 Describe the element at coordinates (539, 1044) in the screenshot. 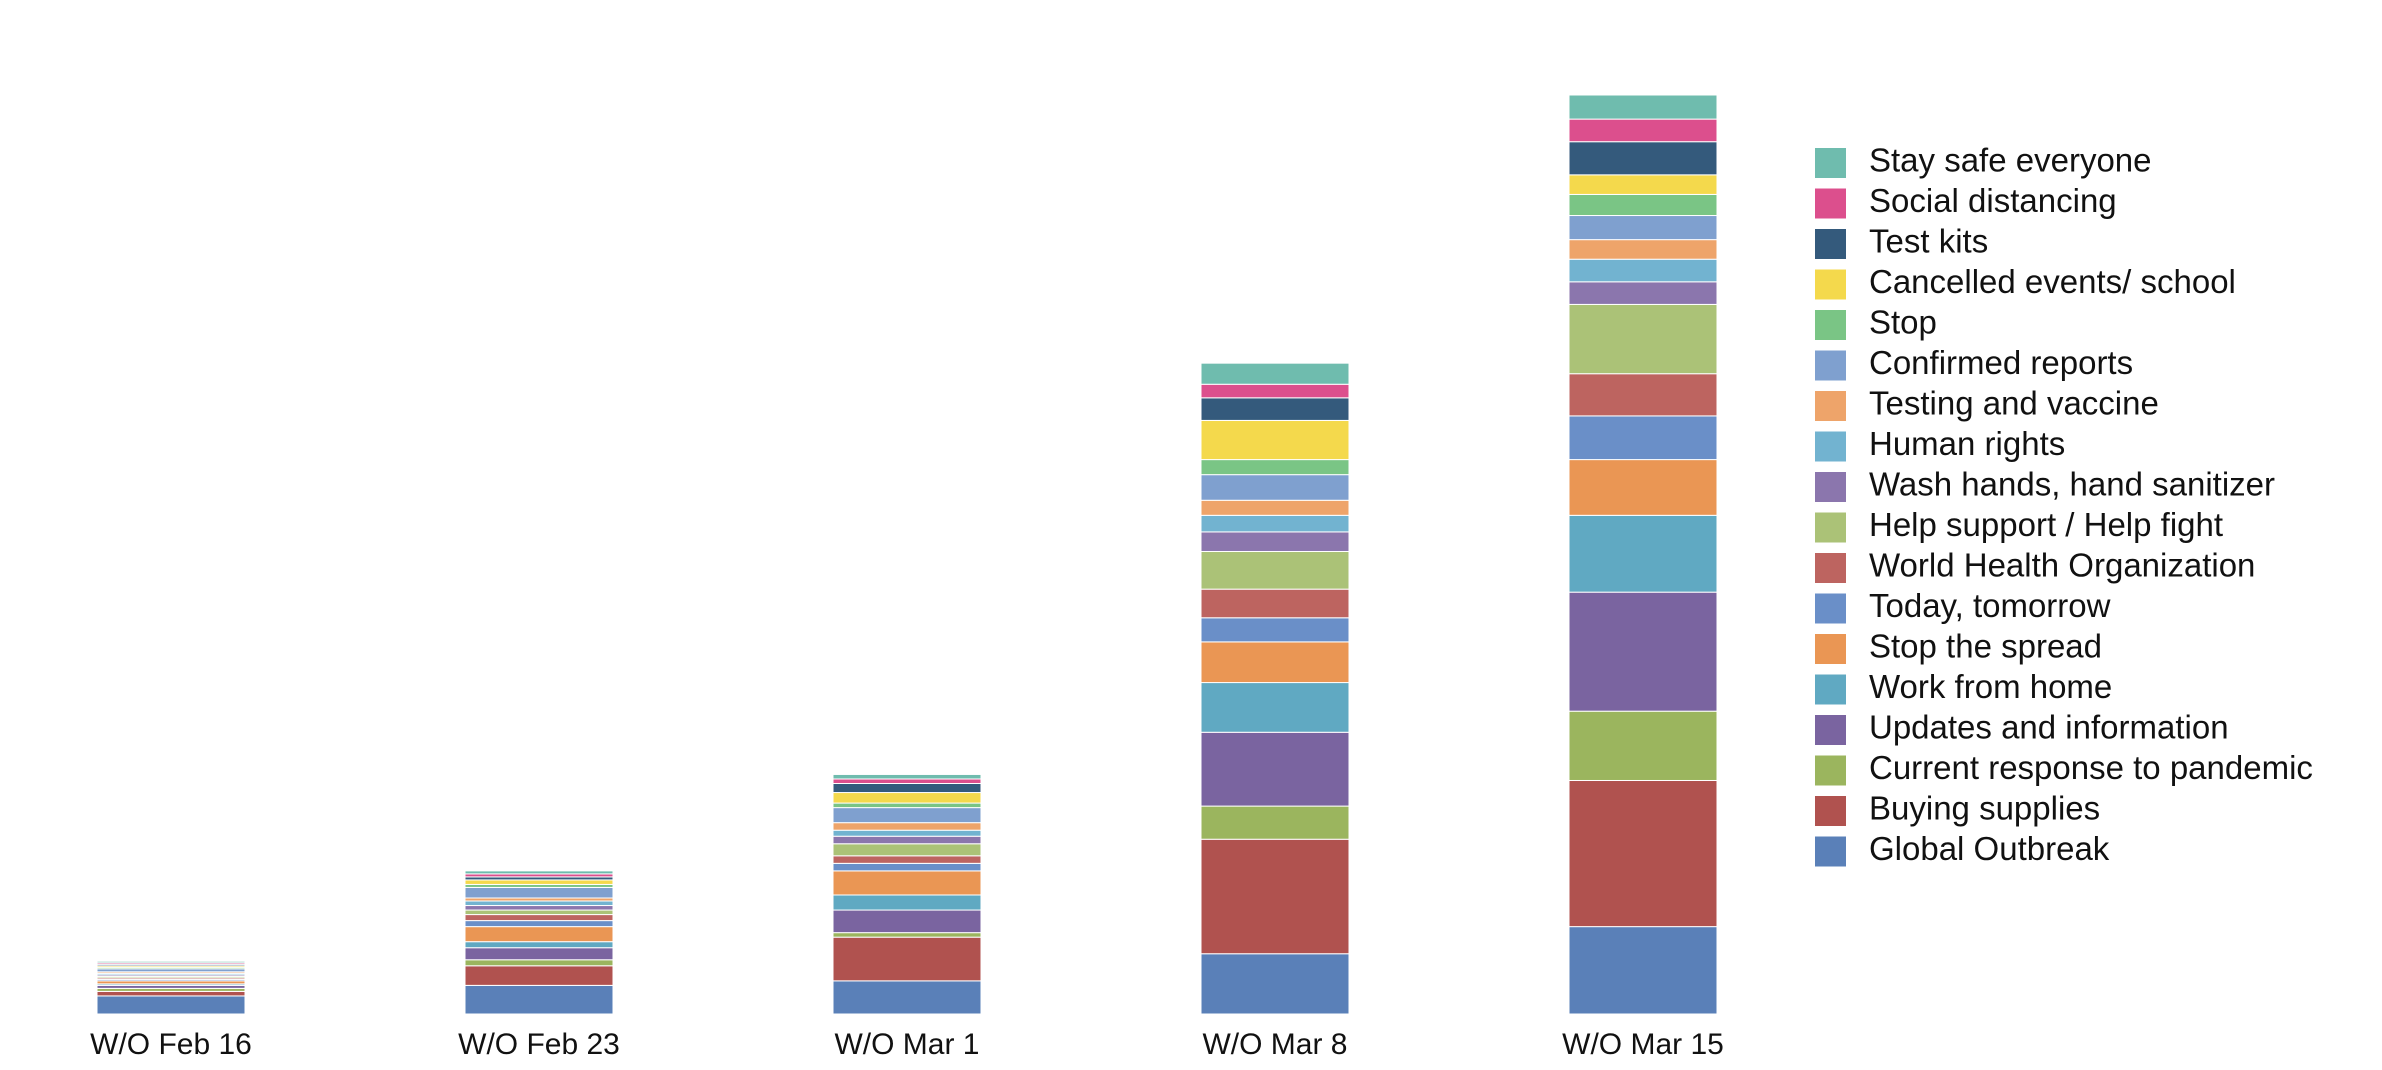

I see `x-tick-label: W/O Feb 23` at that location.